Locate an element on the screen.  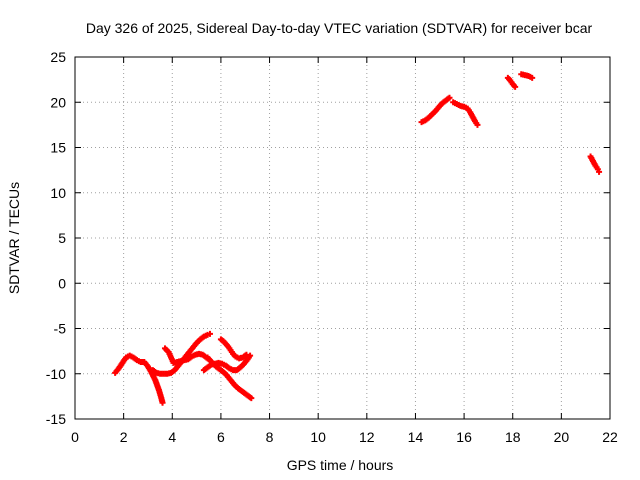
y-tick-label: 25 is located at coordinates (58, 57).